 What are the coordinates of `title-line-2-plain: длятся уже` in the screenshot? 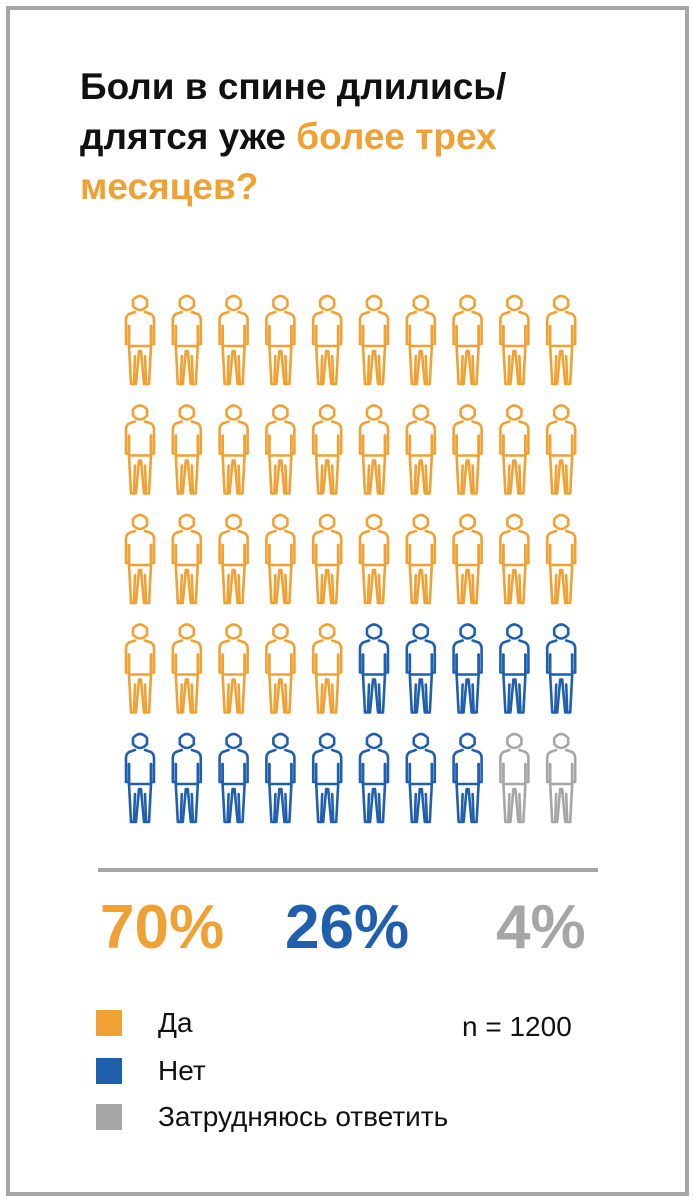 It's located at (188, 136).